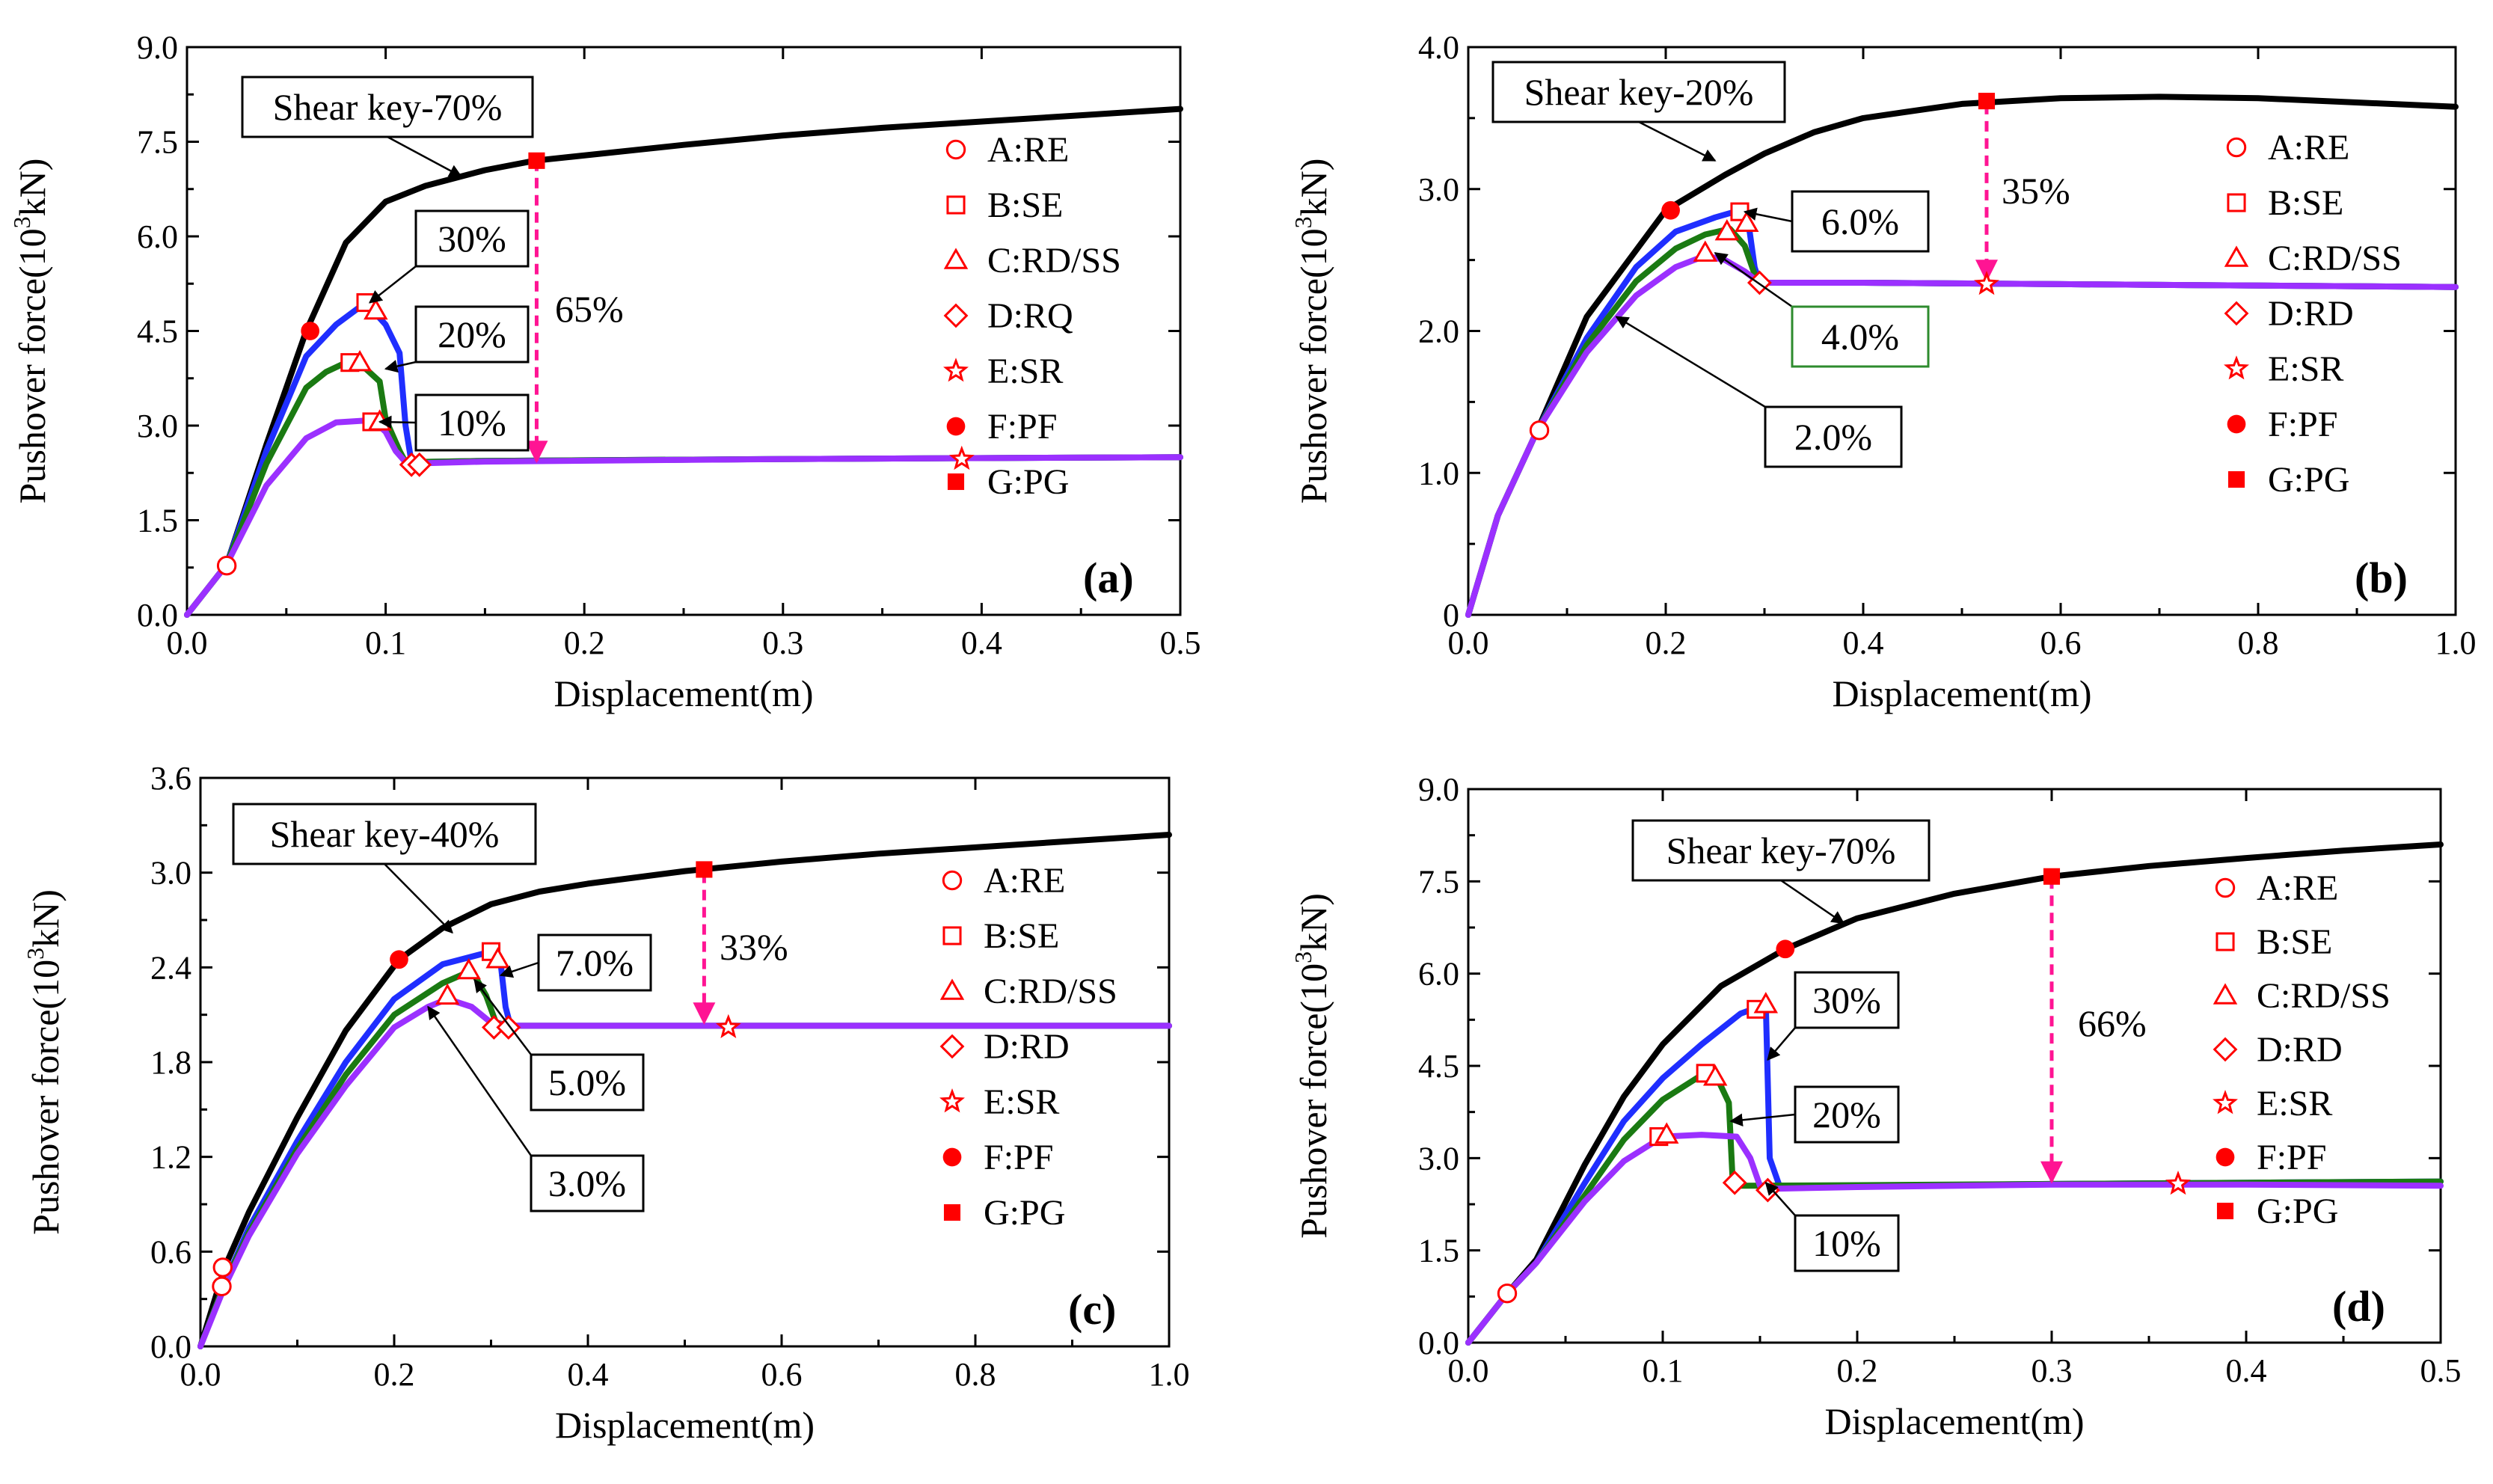  Describe the element at coordinates (1833, 437) in the screenshot. I see `callout-text: 2.0%` at that location.